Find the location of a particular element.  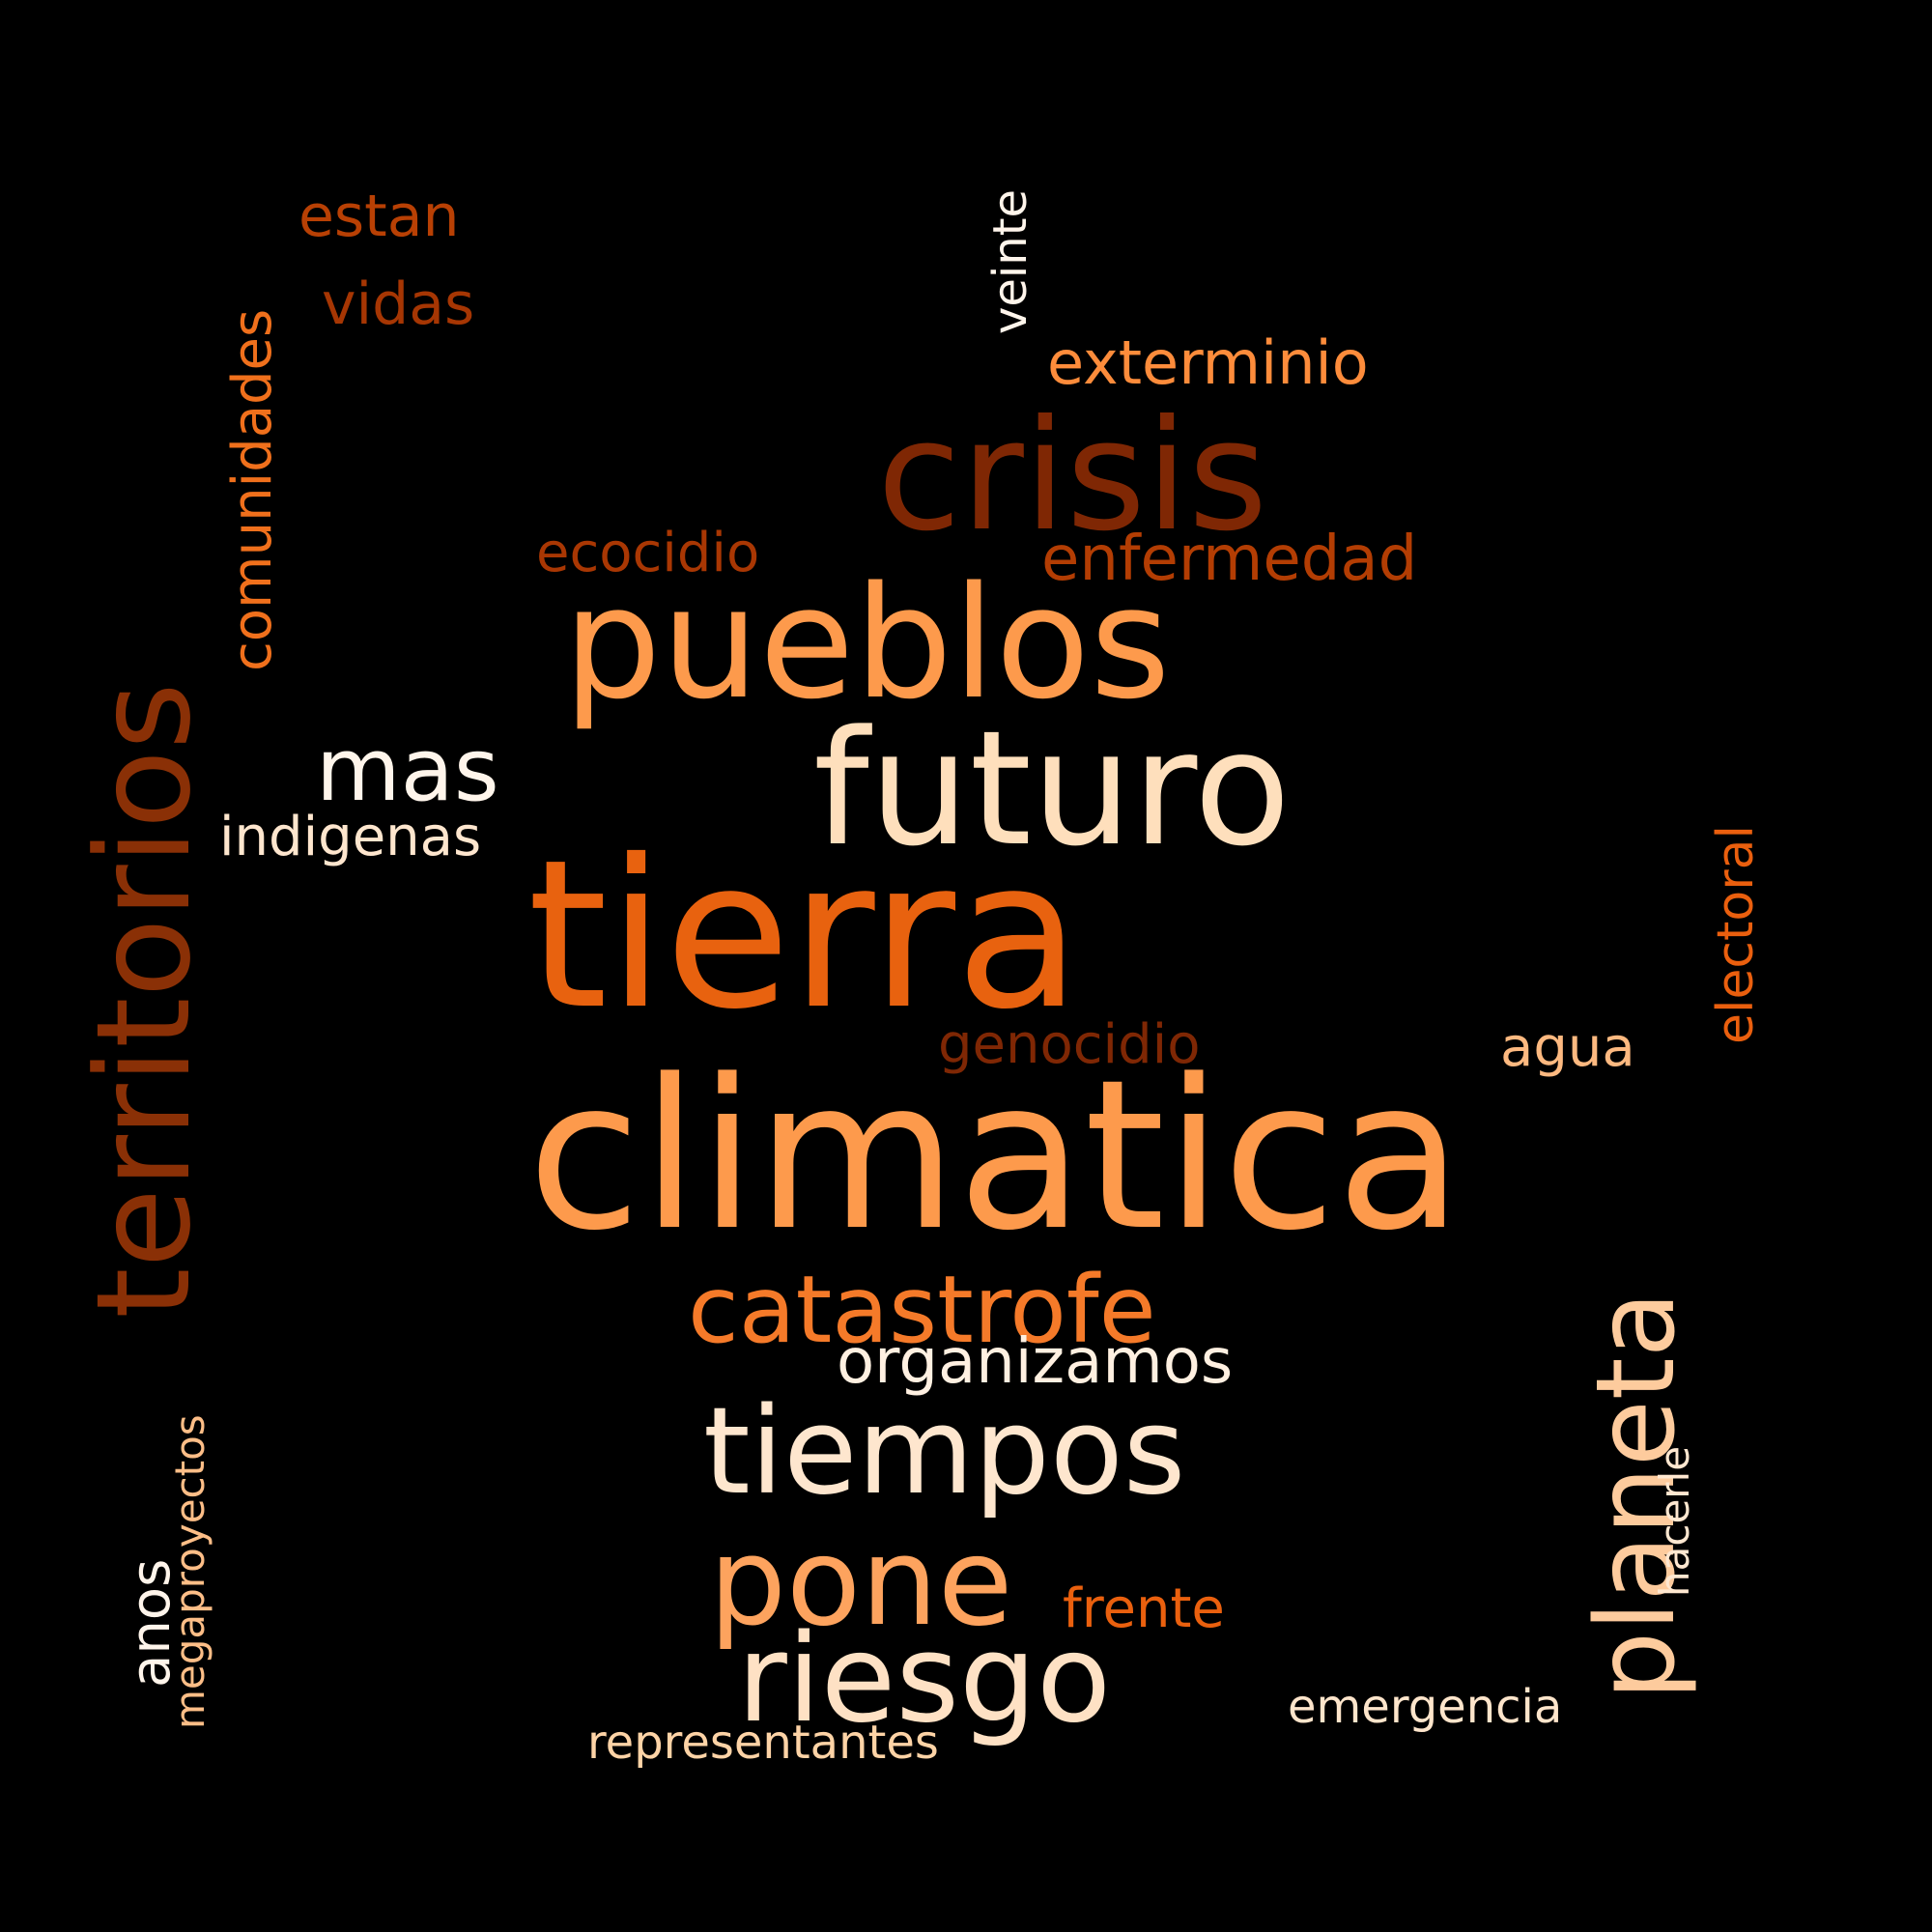

word-futuro: futuro is located at coordinates (1052, 788).